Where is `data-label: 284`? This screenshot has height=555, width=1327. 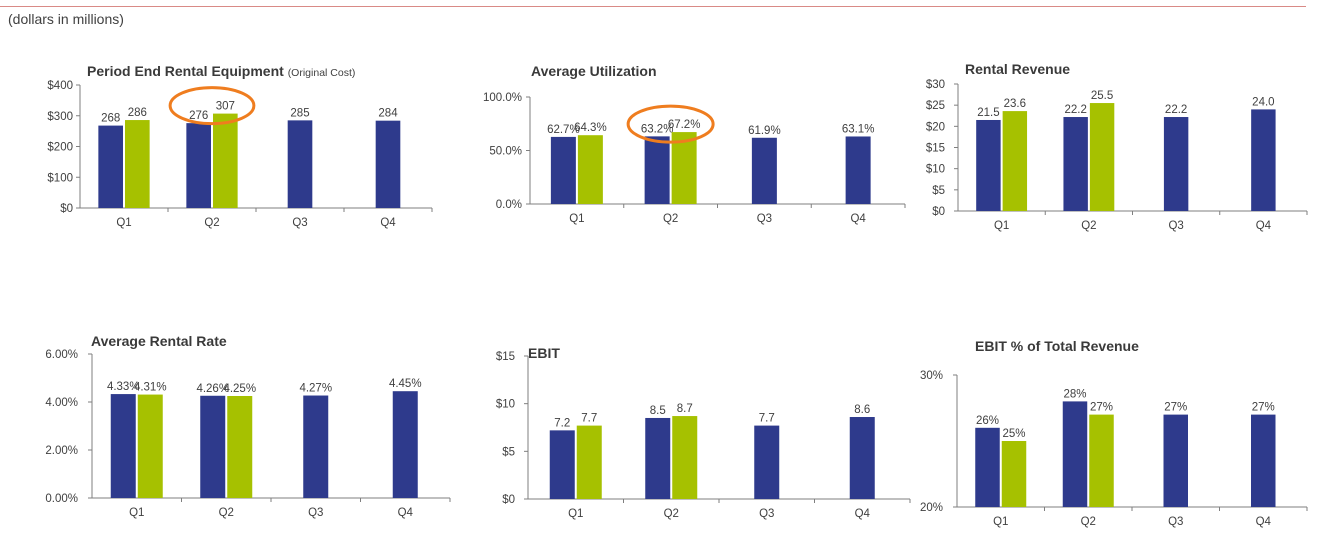 data-label: 284 is located at coordinates (388, 114).